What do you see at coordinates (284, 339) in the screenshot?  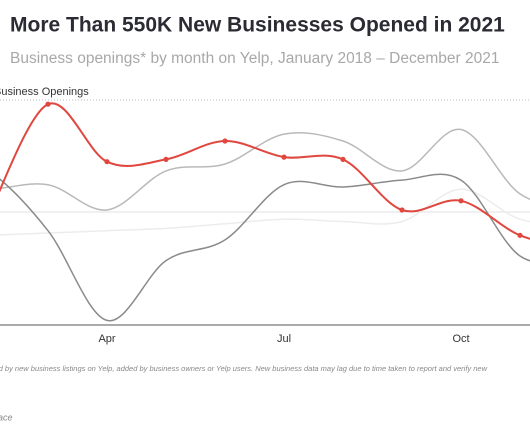 I see `x-tick-label: Jul` at bounding box center [284, 339].